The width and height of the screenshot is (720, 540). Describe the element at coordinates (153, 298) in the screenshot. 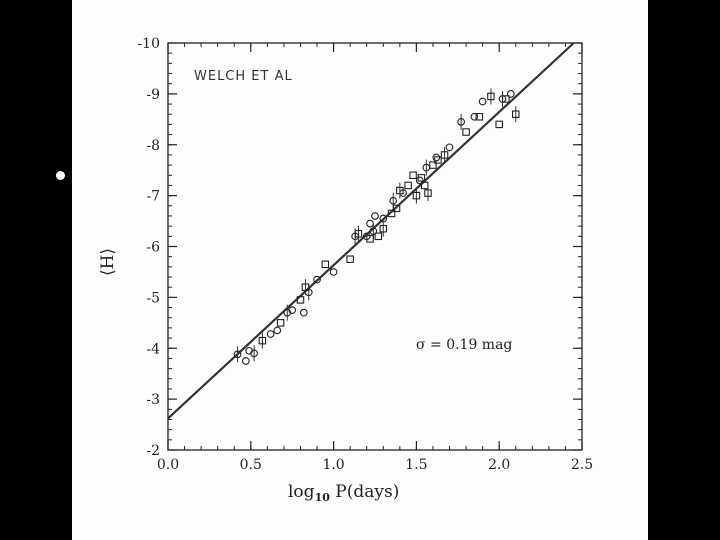

I see `y-tick-label: -5` at that location.